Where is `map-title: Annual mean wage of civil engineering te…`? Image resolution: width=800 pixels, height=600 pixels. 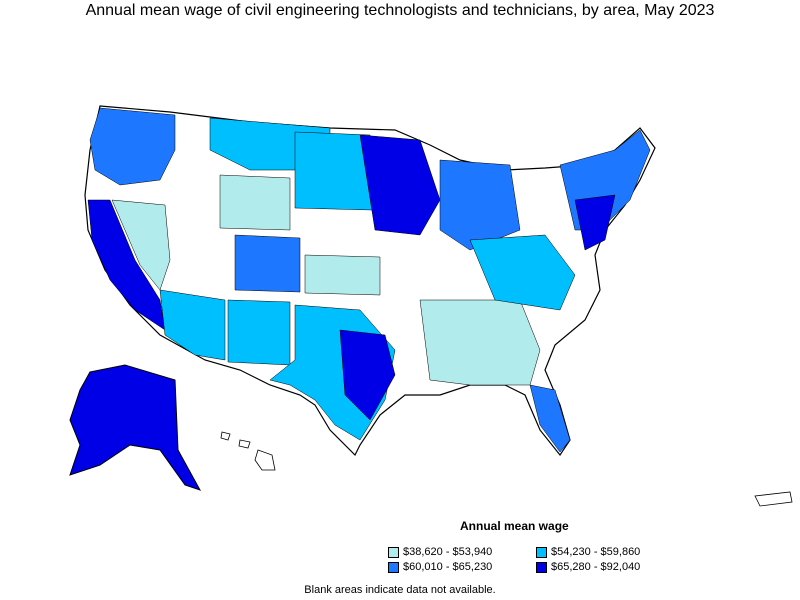 map-title: Annual mean wage of civil engineering te… is located at coordinates (400, 10).